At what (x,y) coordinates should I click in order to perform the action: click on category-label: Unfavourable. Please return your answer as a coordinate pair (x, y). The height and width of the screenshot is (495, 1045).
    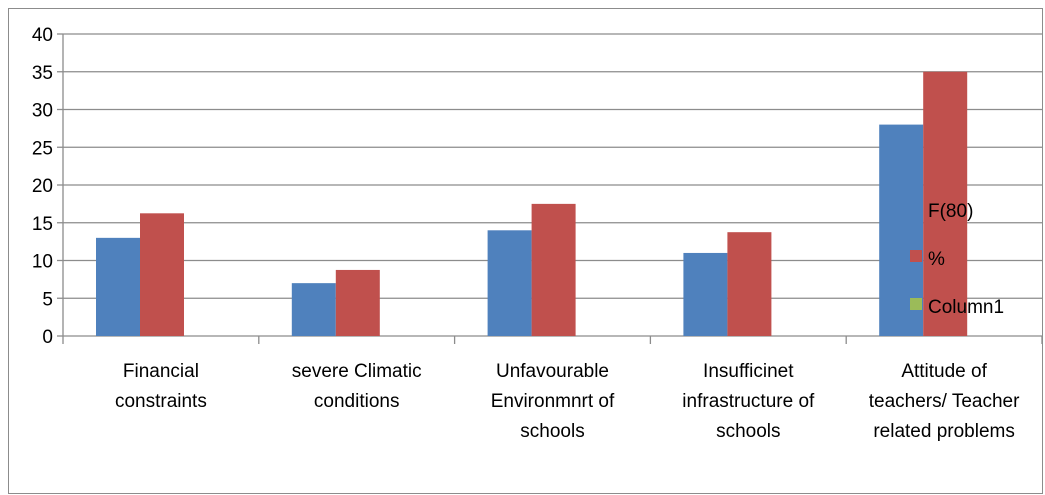
    Looking at the image, I should click on (552, 371).